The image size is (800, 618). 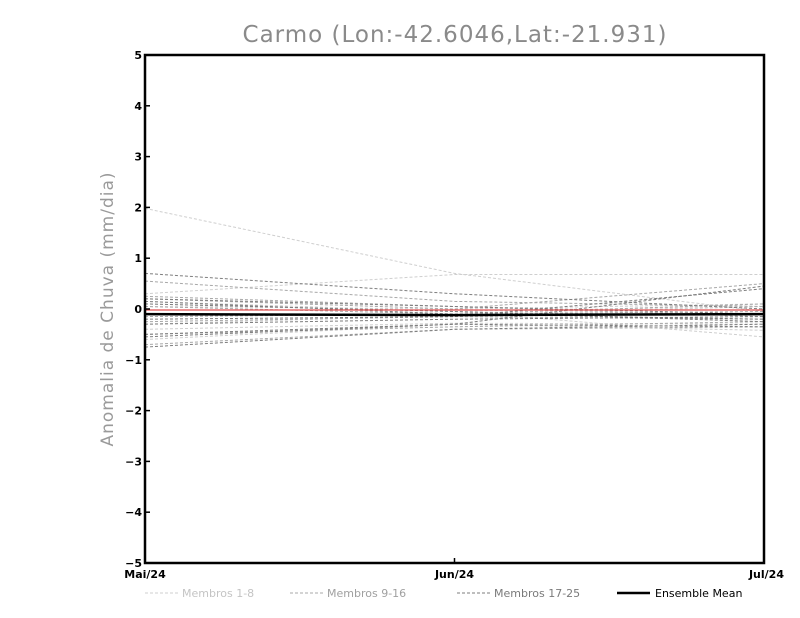 I want to click on chart-title: Carmo (Lon:-42.6046,Lat:-21.931), so click(x=455, y=35).